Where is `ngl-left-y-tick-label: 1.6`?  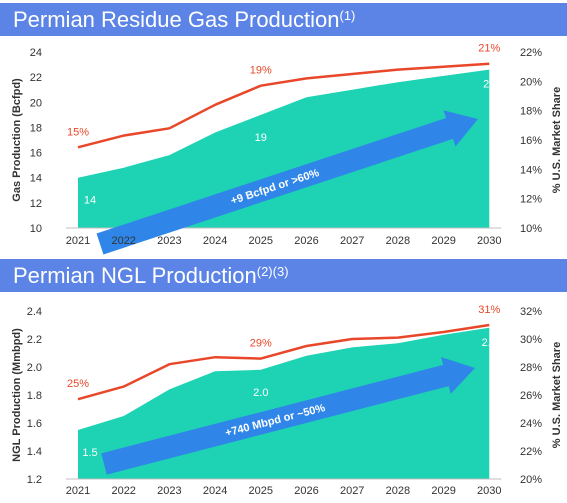 ngl-left-y-tick-label: 1.6 is located at coordinates (34, 424).